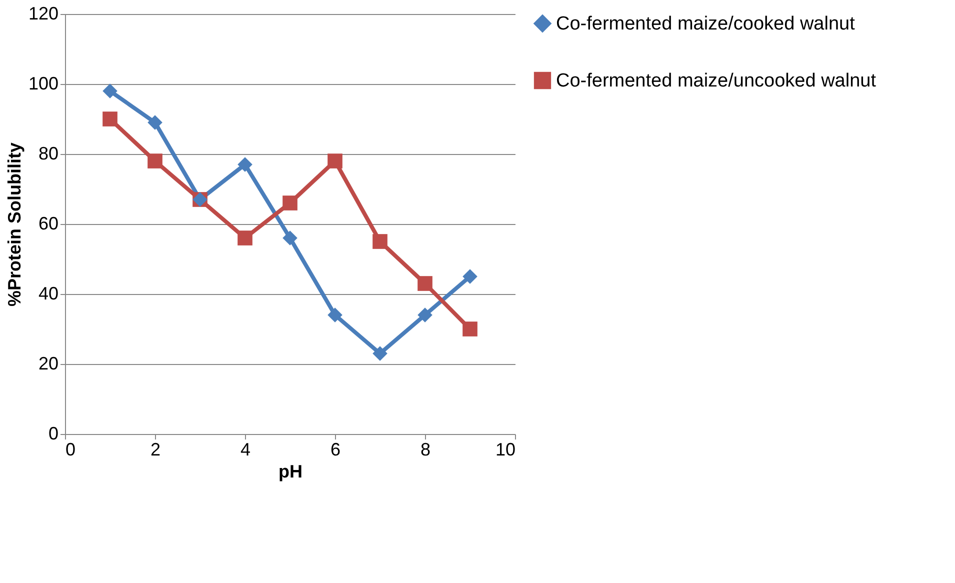  I want to click on x-tick-label: 2, so click(155, 450).